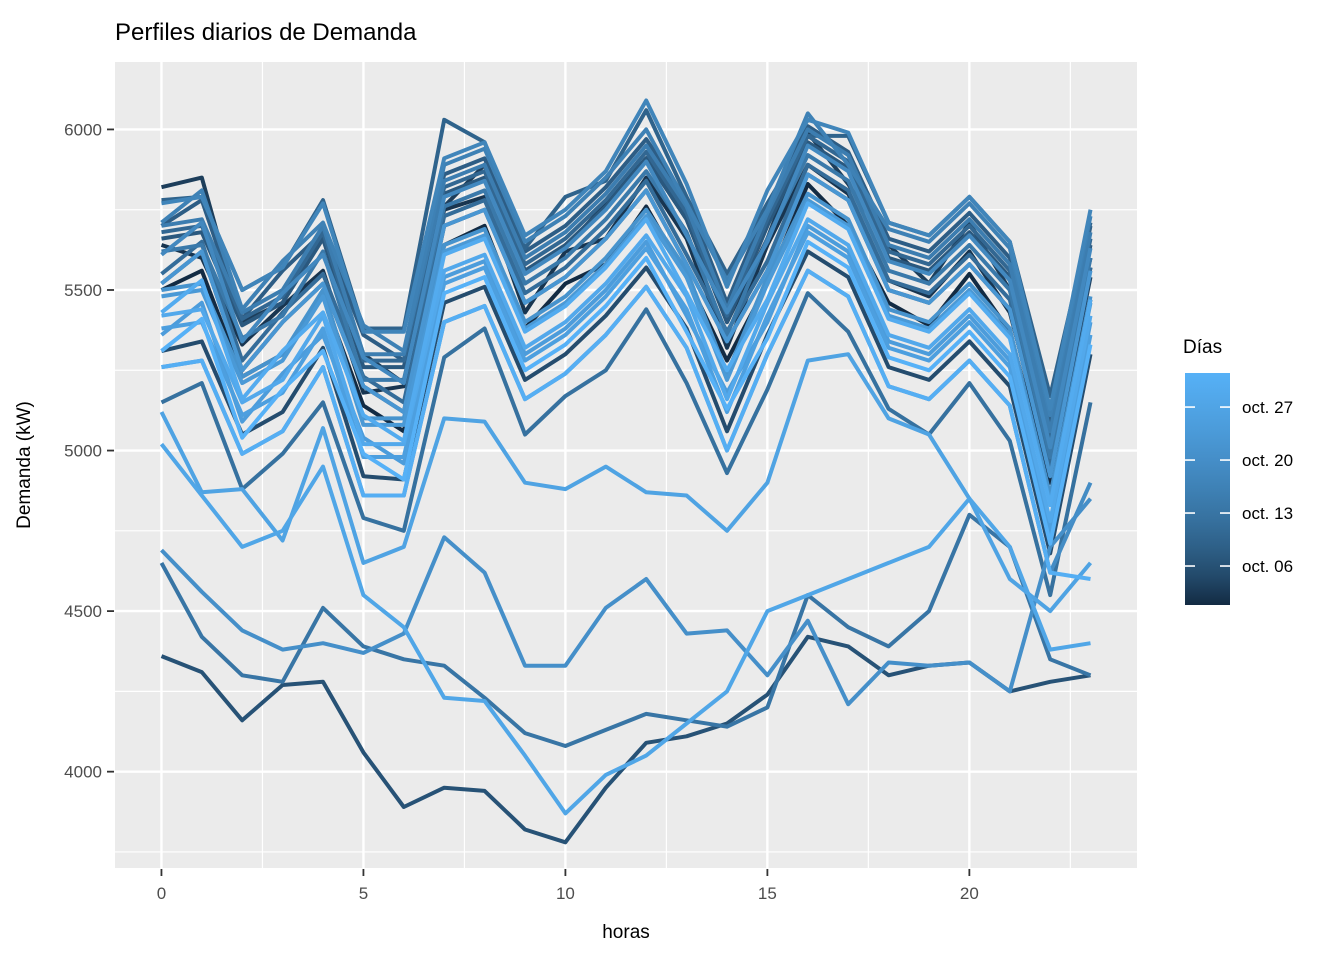  What do you see at coordinates (83, 290) in the screenshot?
I see `y-tick-label: 5500` at bounding box center [83, 290].